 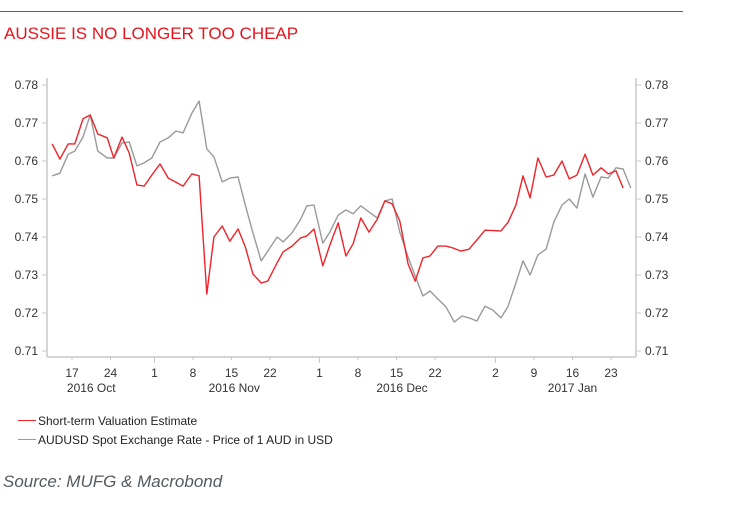 I want to click on y-tick-label-right: 0.71, so click(x=657, y=351).